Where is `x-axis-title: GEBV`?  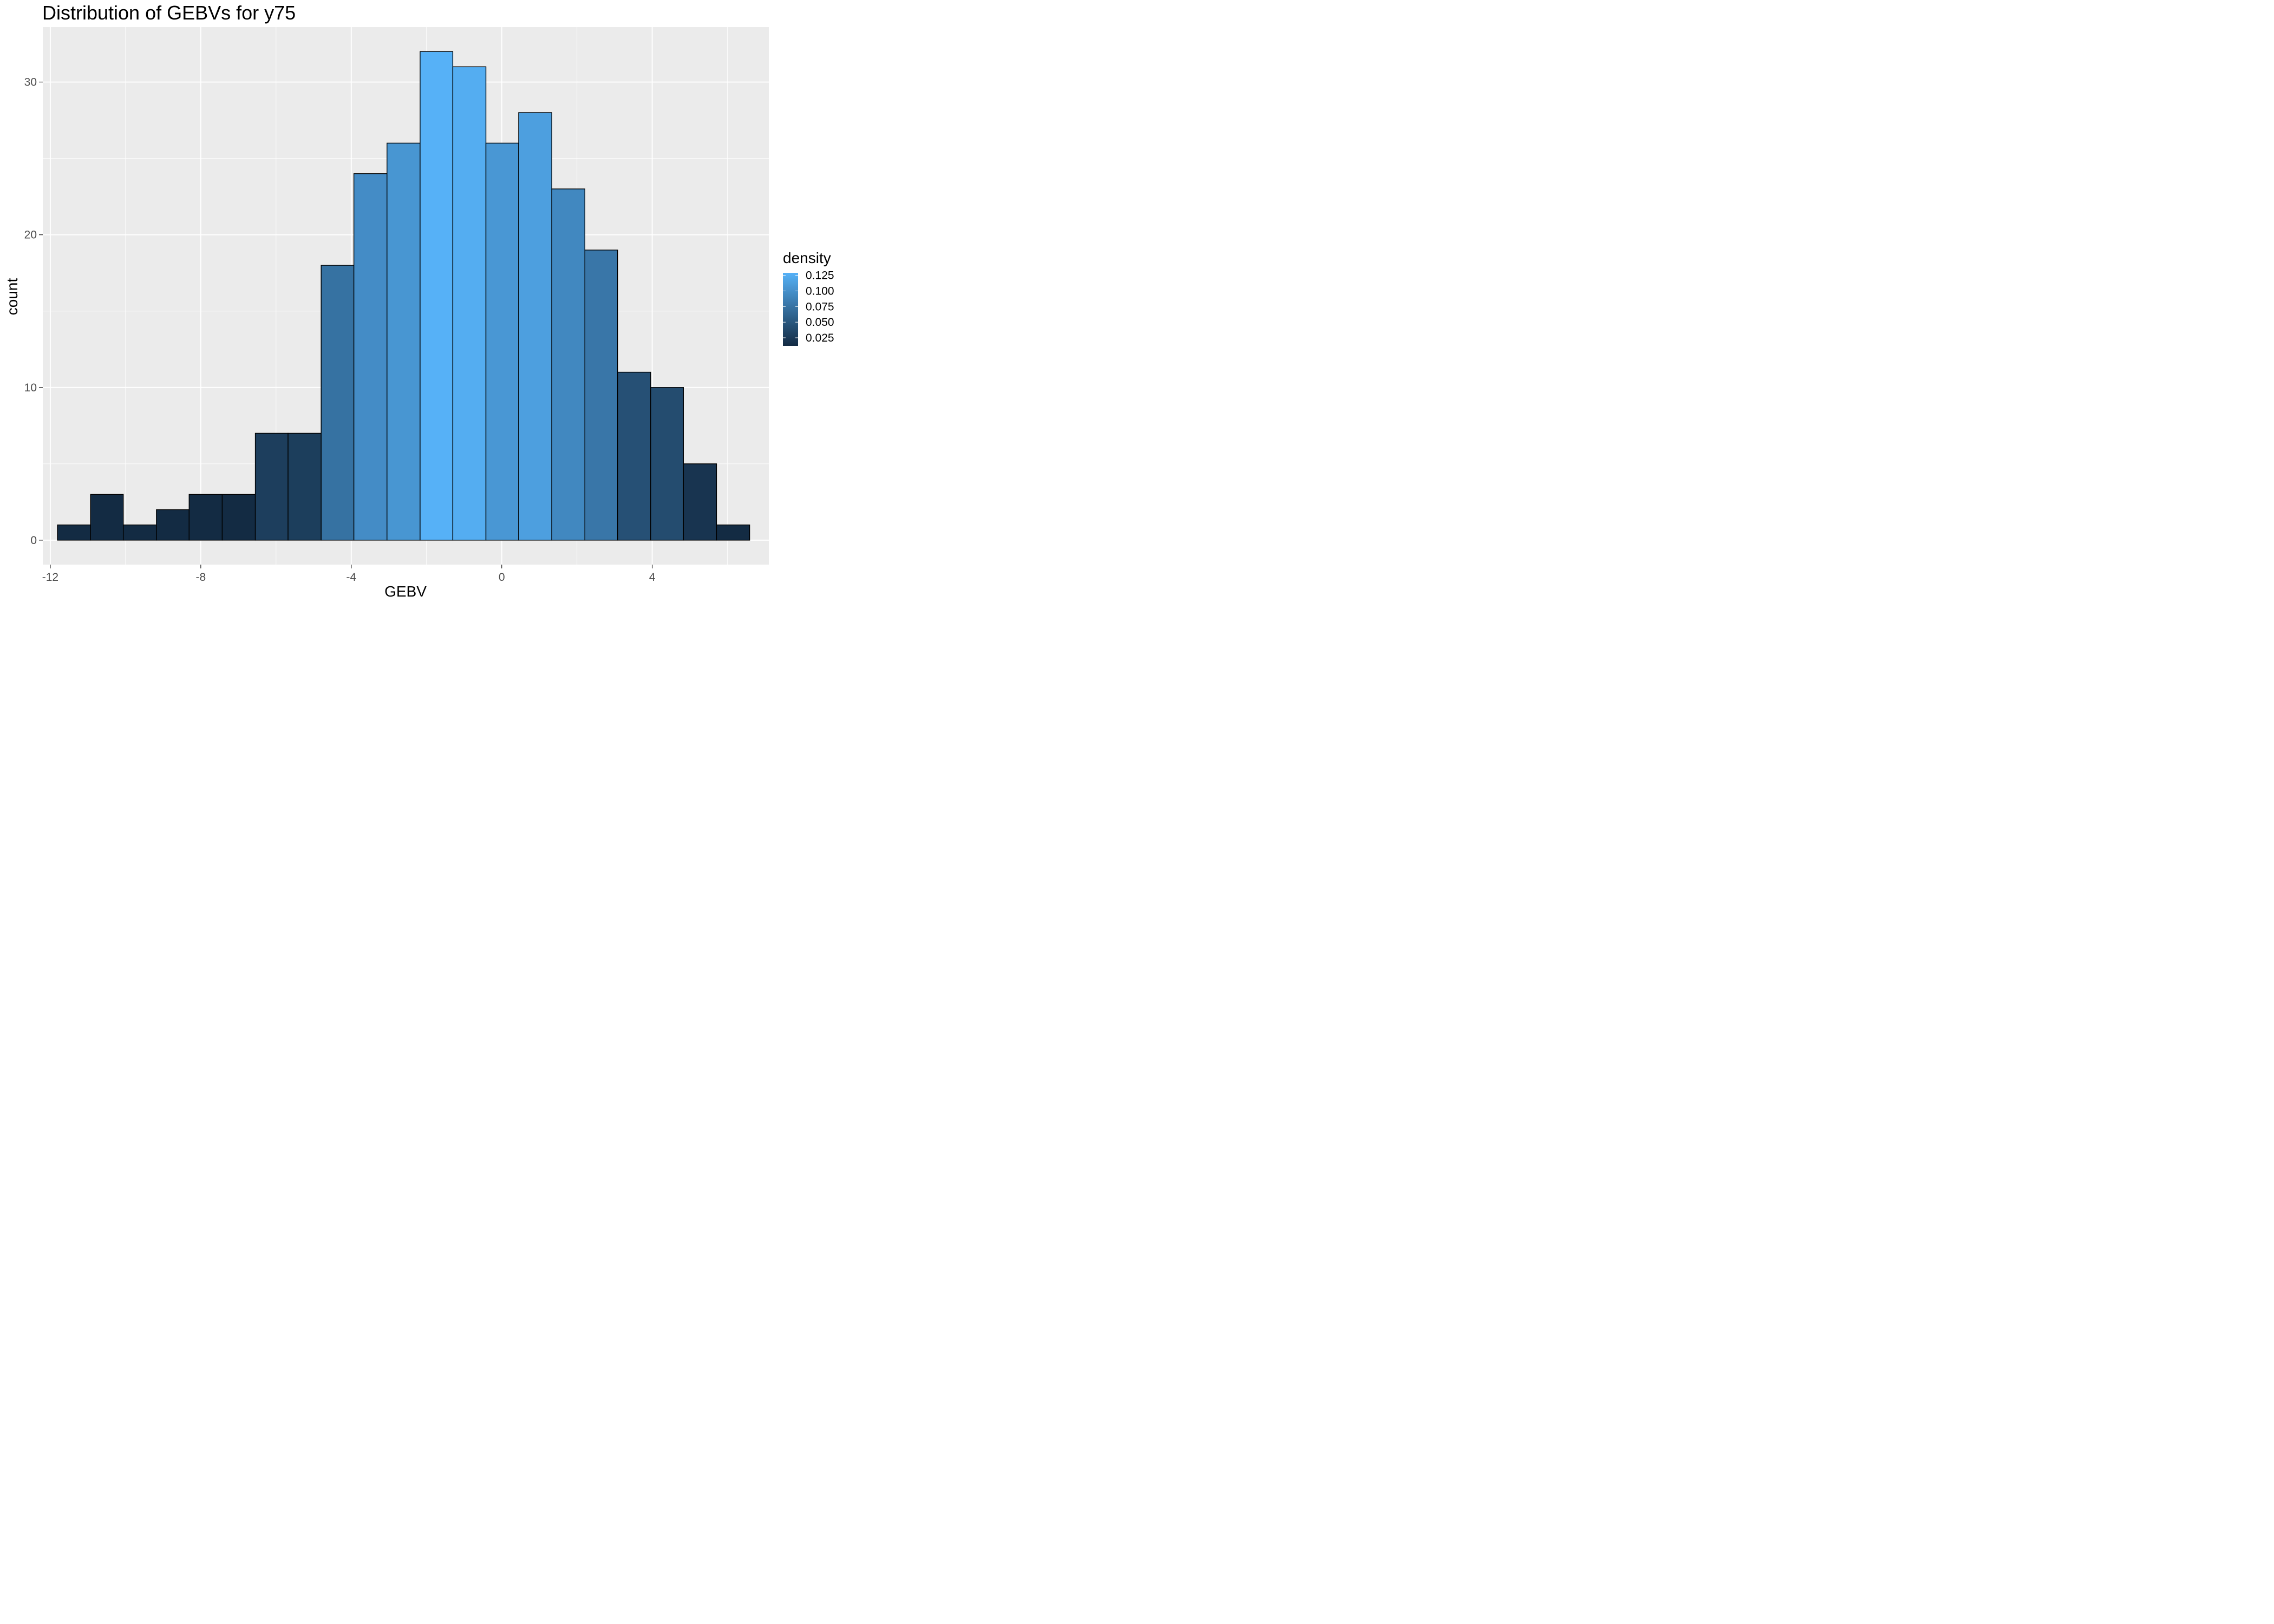
x-axis-title: GEBV is located at coordinates (406, 591).